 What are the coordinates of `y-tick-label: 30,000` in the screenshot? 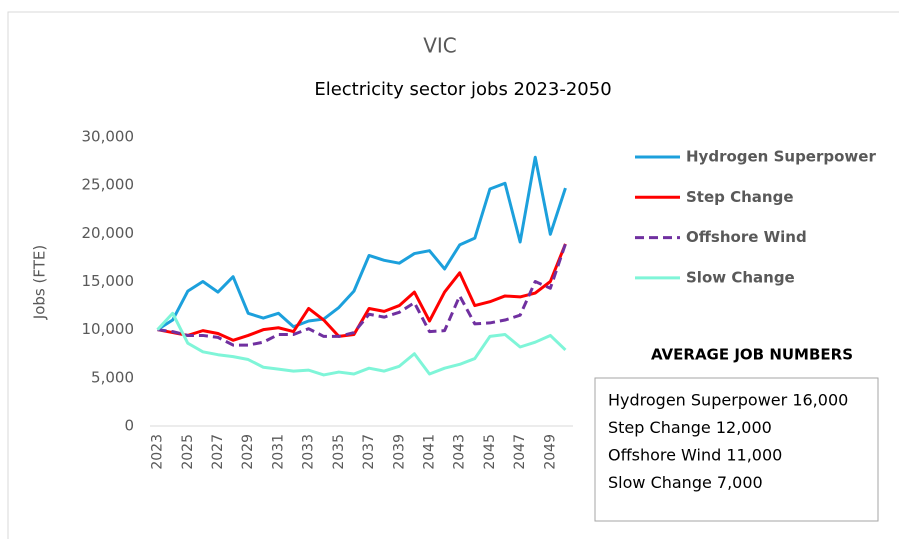 It's located at (108, 137).